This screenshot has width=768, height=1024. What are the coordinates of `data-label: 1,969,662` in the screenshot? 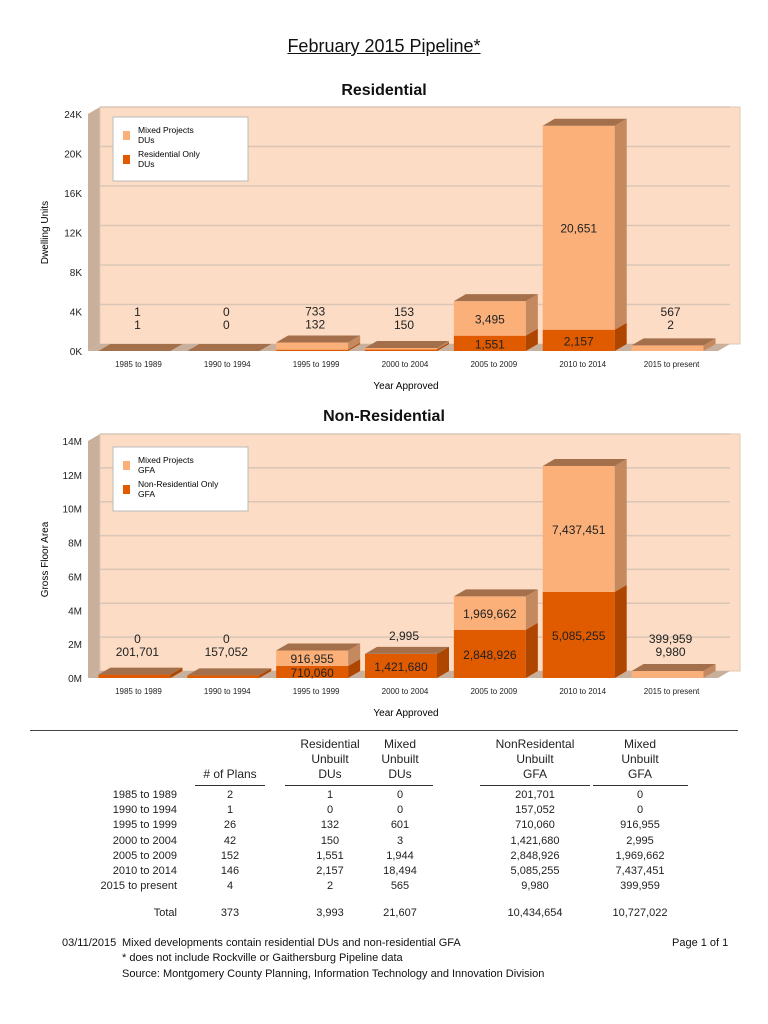 It's located at (490, 614).